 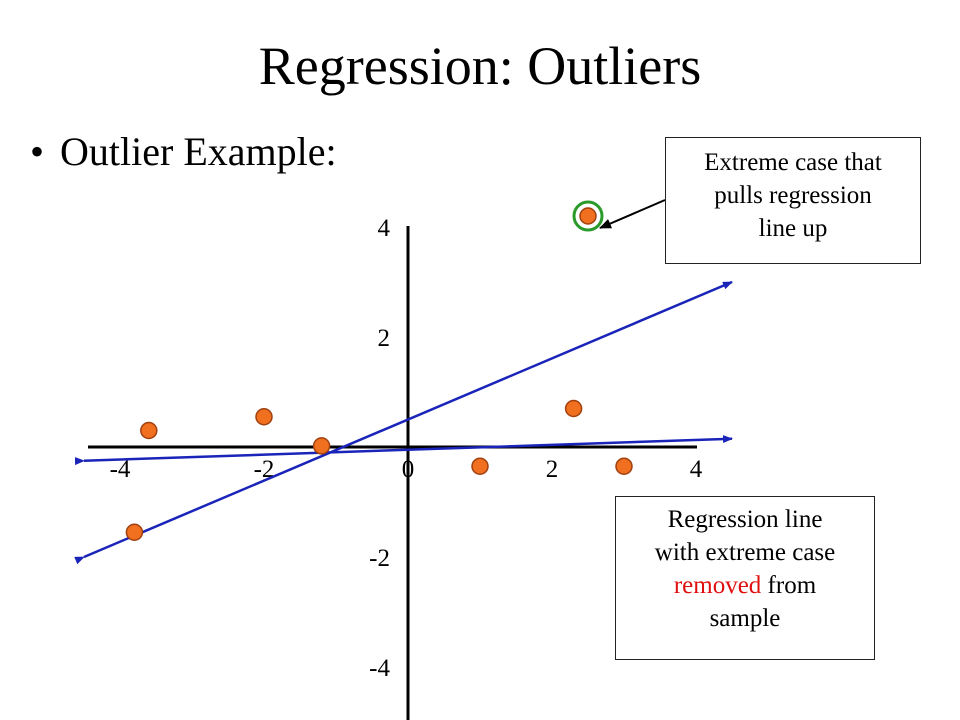 I want to click on outlier-point, so click(x=588, y=216).